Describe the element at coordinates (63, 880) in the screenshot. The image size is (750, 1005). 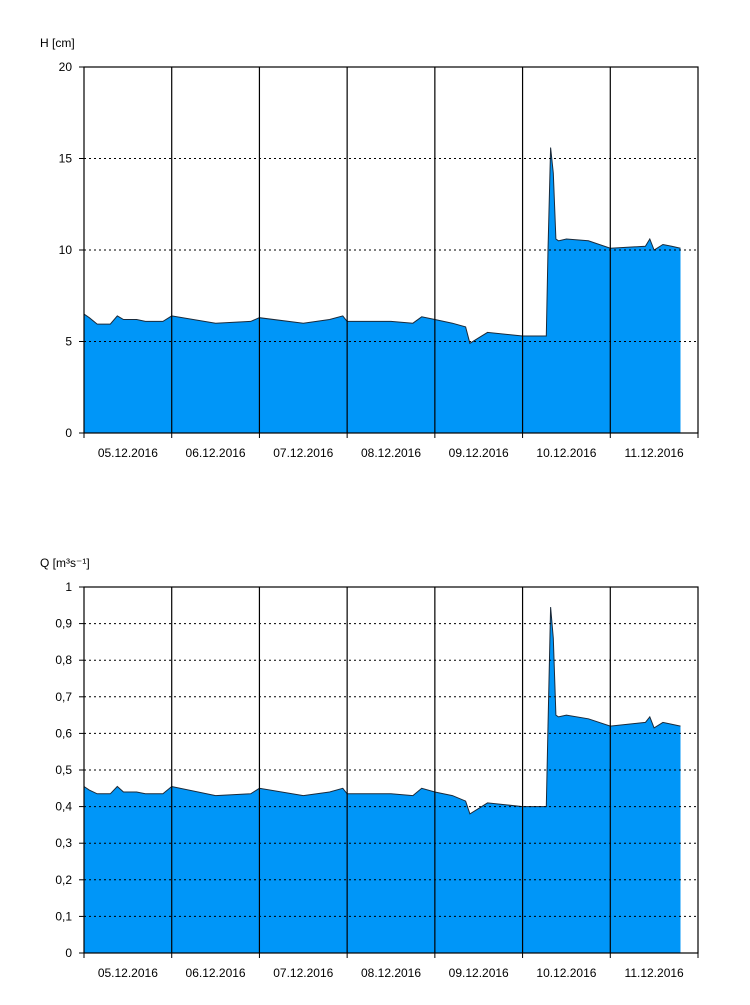
I see `discharge-y-tick-label: 0,2` at that location.